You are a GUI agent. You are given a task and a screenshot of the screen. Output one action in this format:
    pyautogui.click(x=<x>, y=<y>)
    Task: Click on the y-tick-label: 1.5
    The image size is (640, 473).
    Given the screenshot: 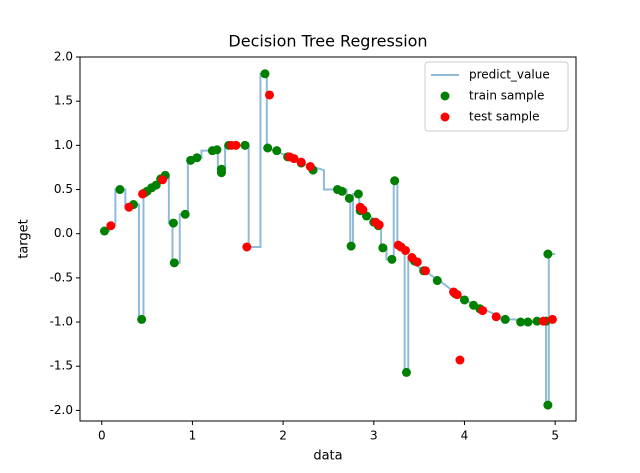 What is the action you would take?
    pyautogui.click(x=63, y=101)
    